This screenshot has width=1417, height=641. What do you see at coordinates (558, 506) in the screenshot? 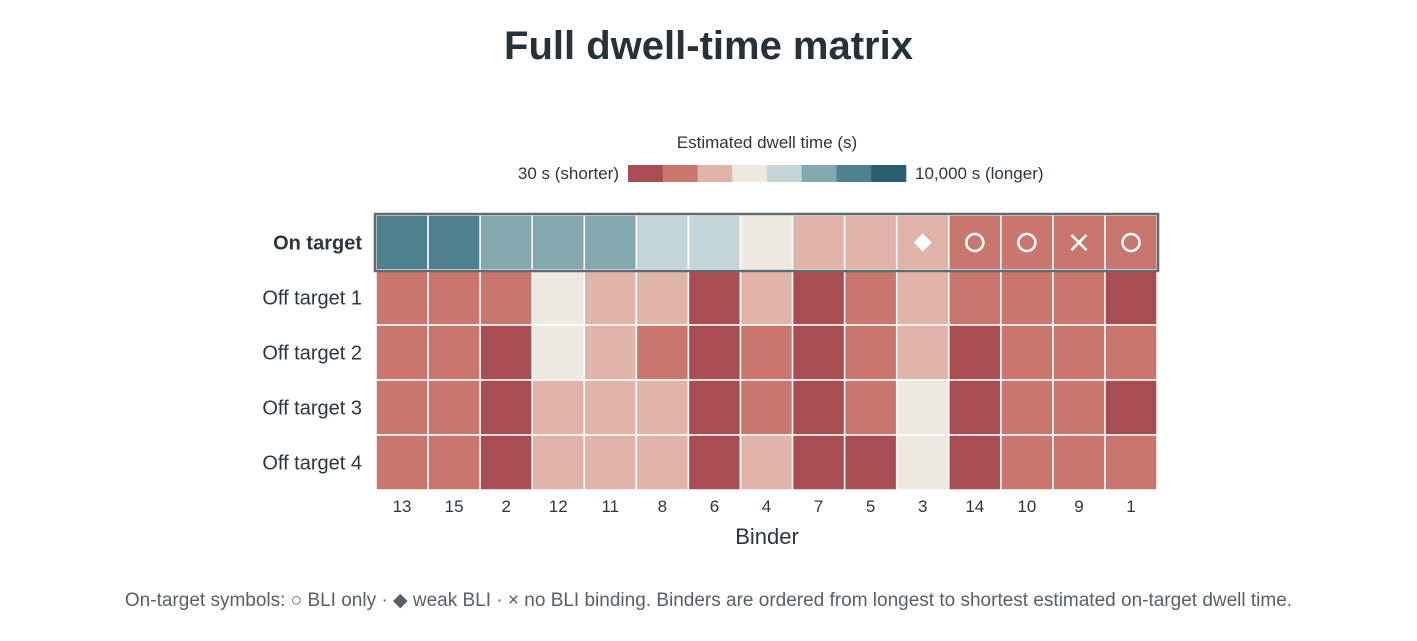
I see `column-tick-label: 12` at bounding box center [558, 506].